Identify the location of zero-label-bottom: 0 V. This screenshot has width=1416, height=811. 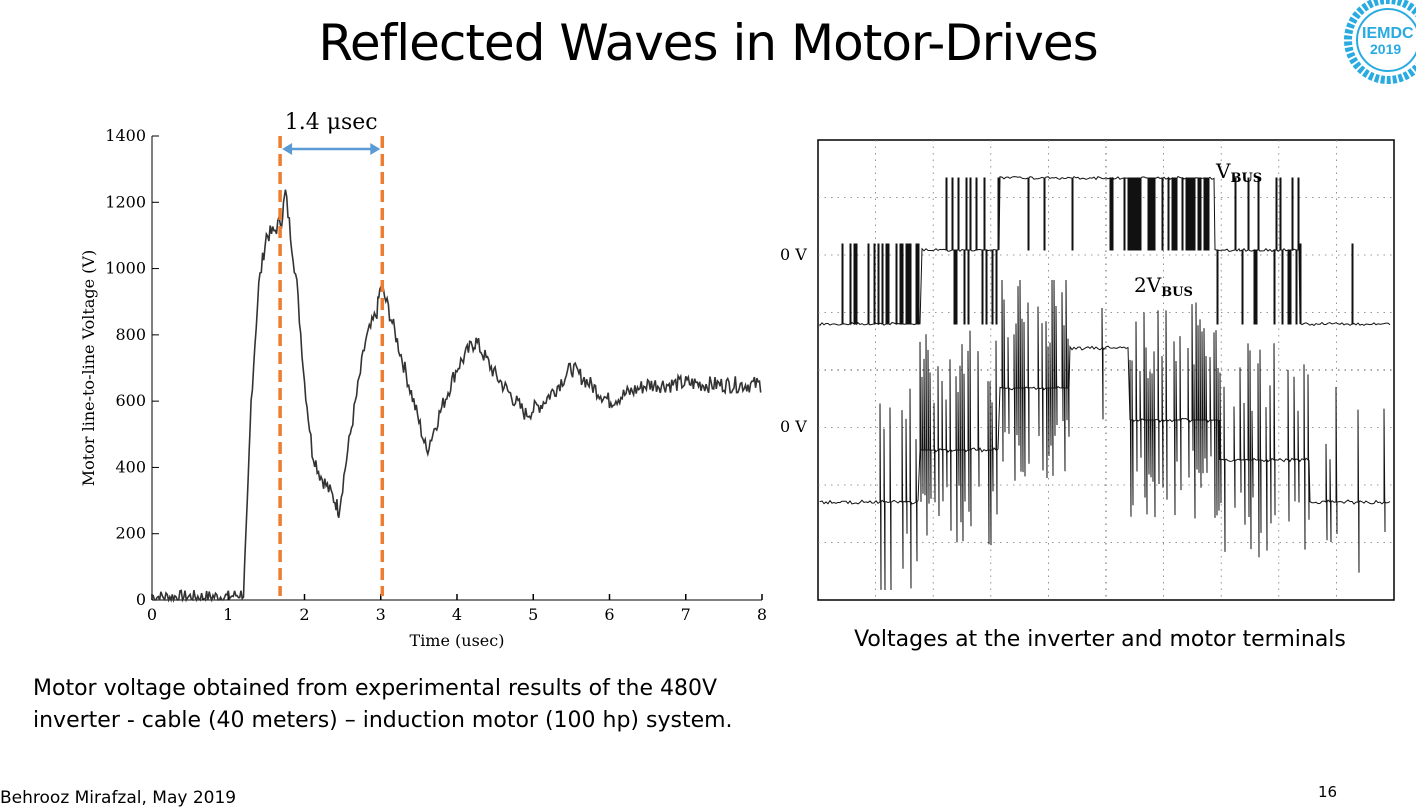
(793, 426).